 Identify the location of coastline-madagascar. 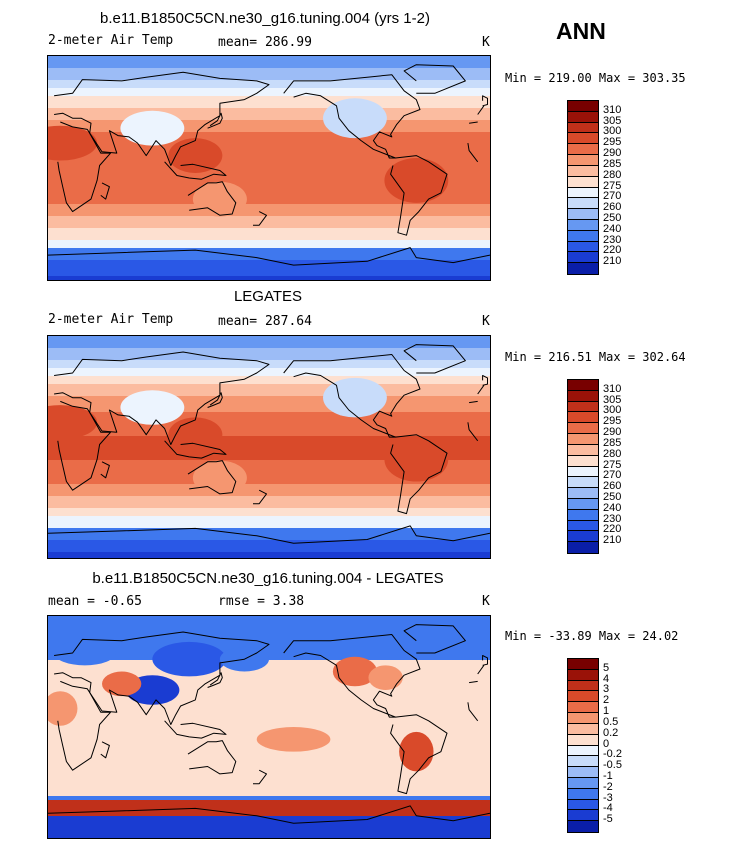
(105, 470).